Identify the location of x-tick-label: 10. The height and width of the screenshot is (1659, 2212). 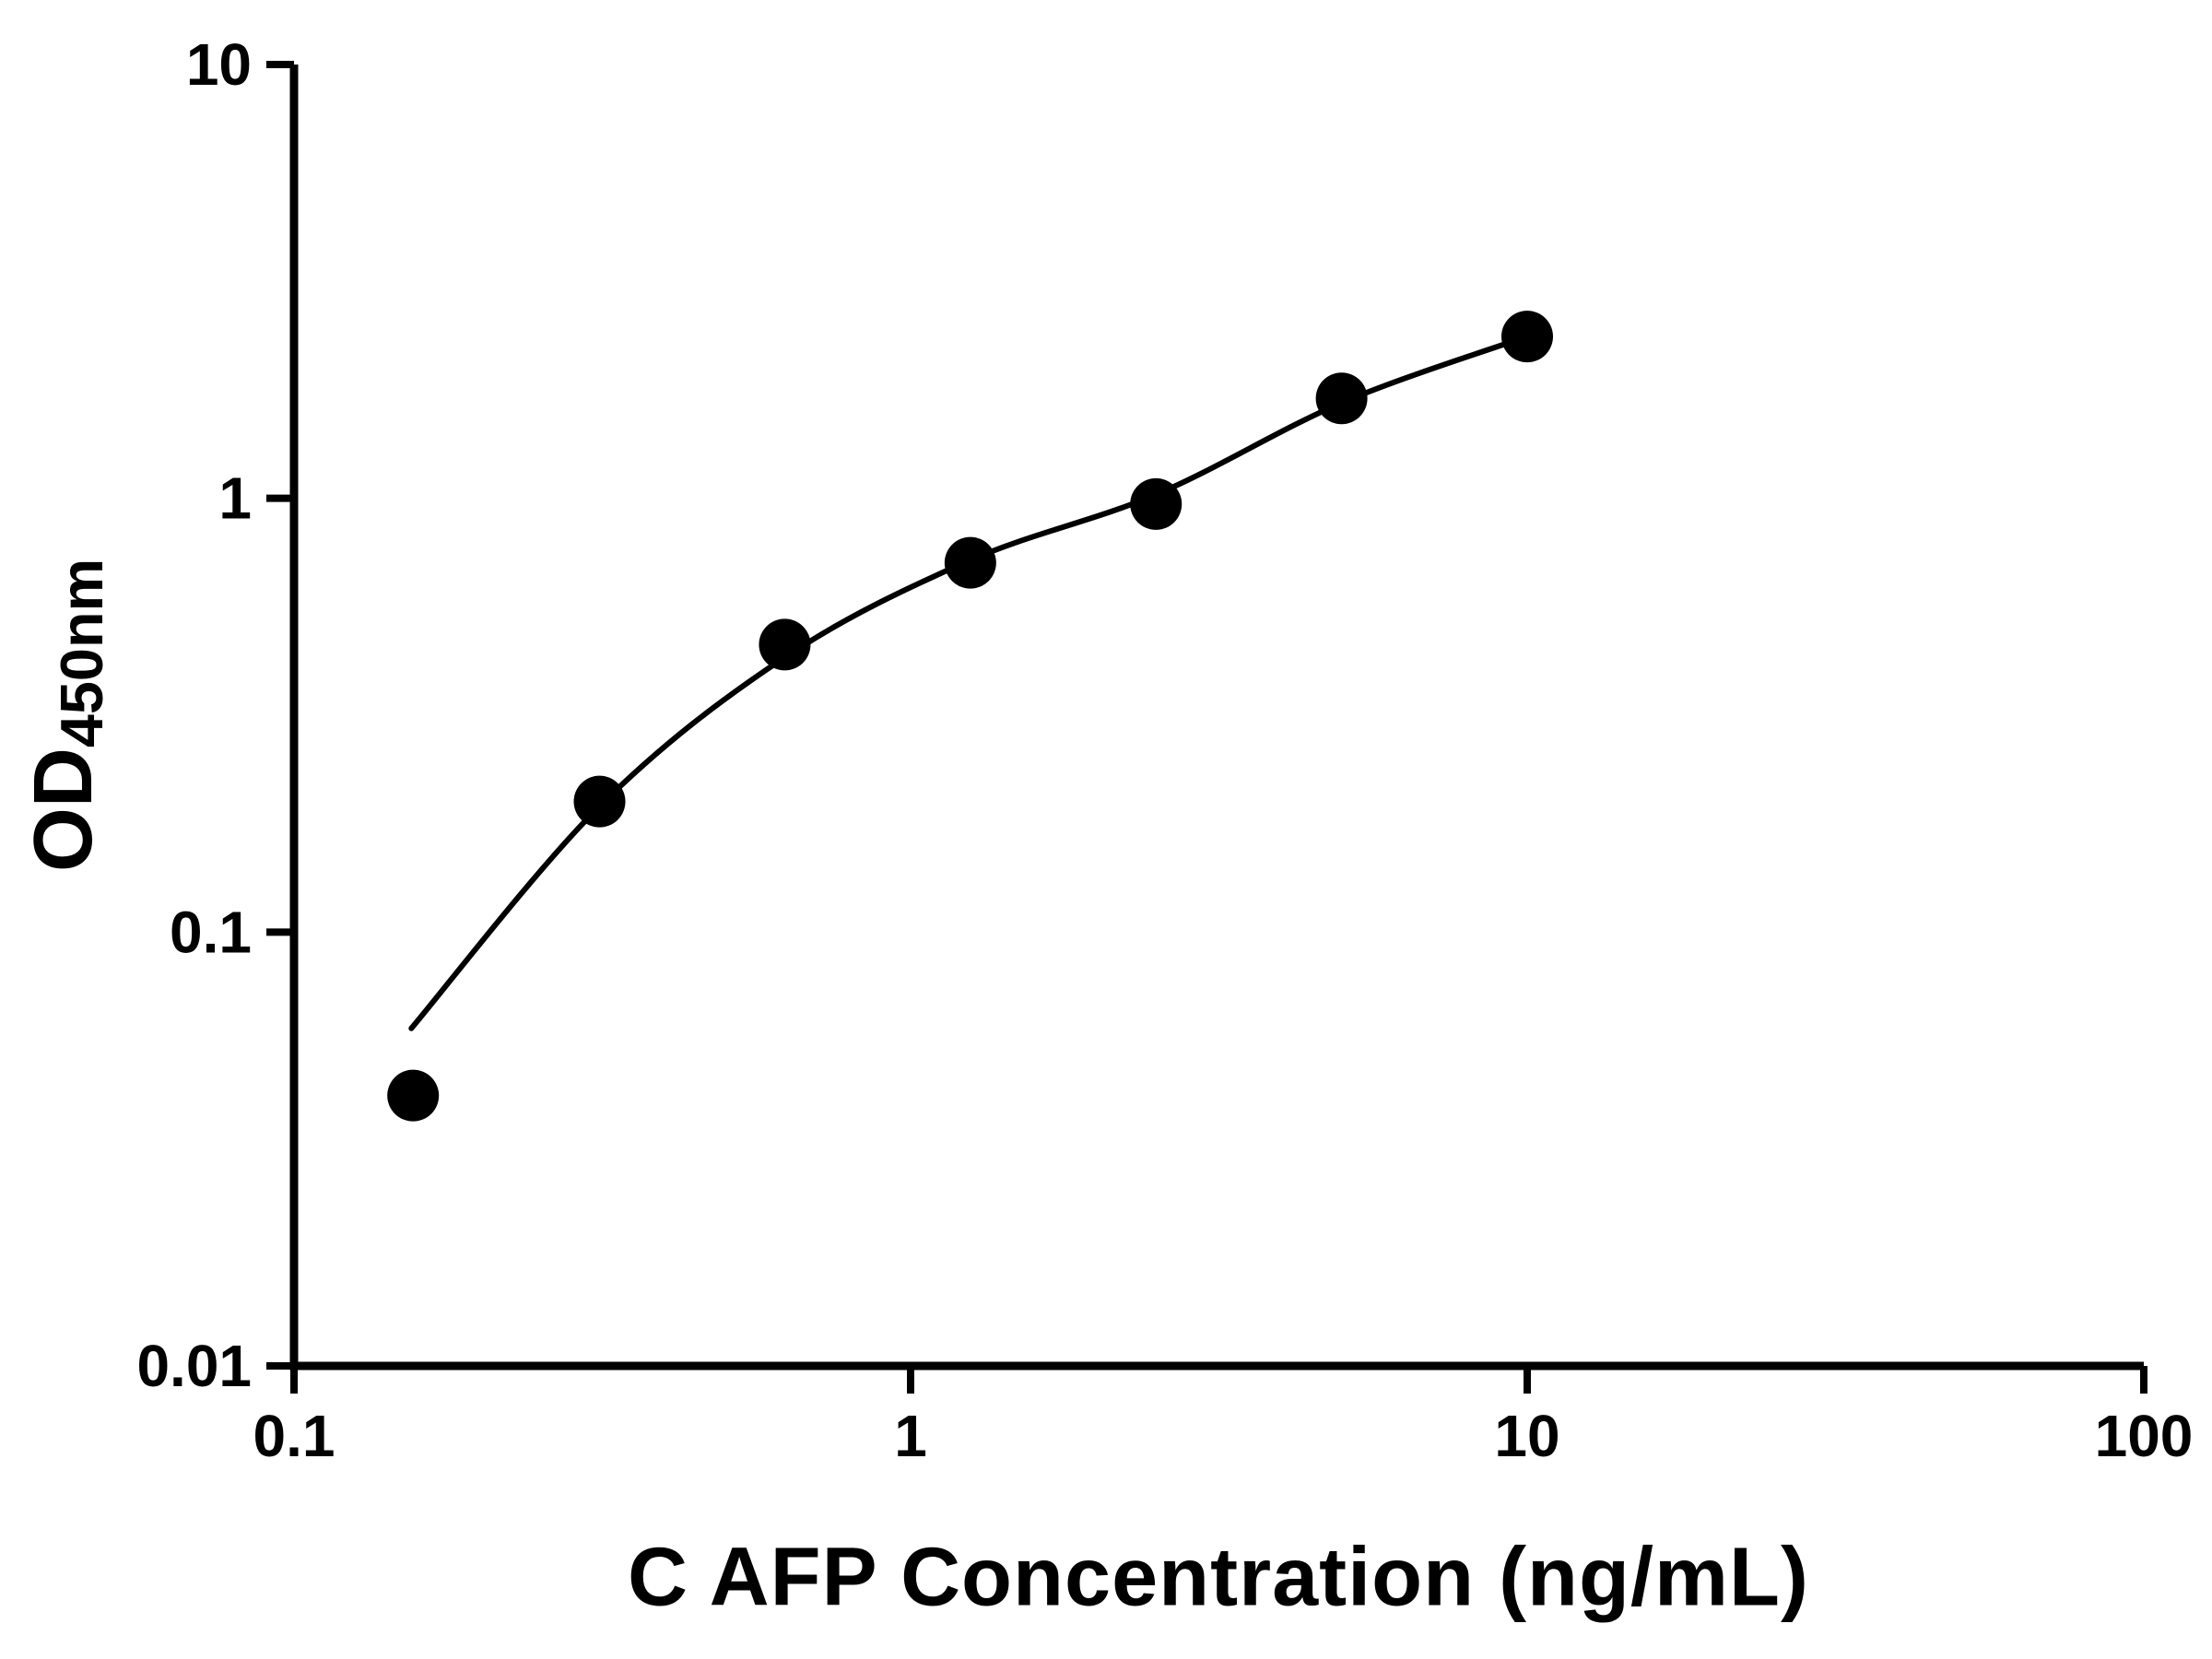
(1526, 1436).